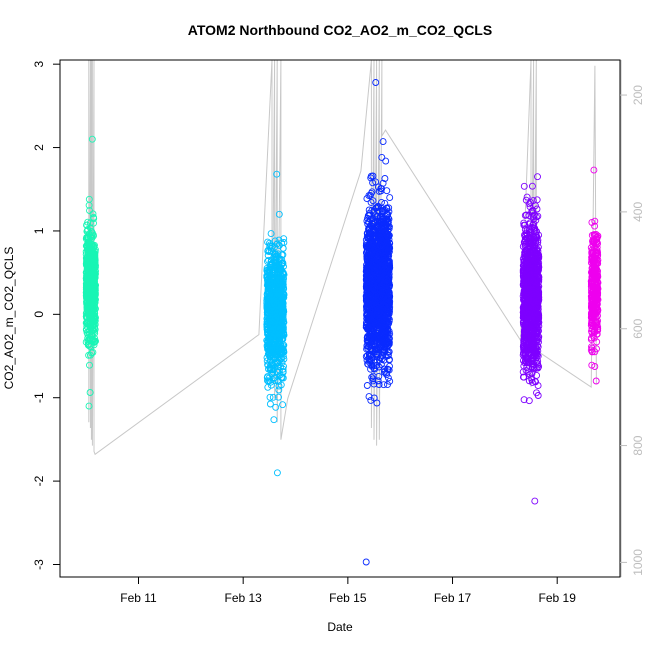 Image resolution: width=650 pixels, height=650 pixels. I want to click on right-tick-label: 800, so click(638, 445).